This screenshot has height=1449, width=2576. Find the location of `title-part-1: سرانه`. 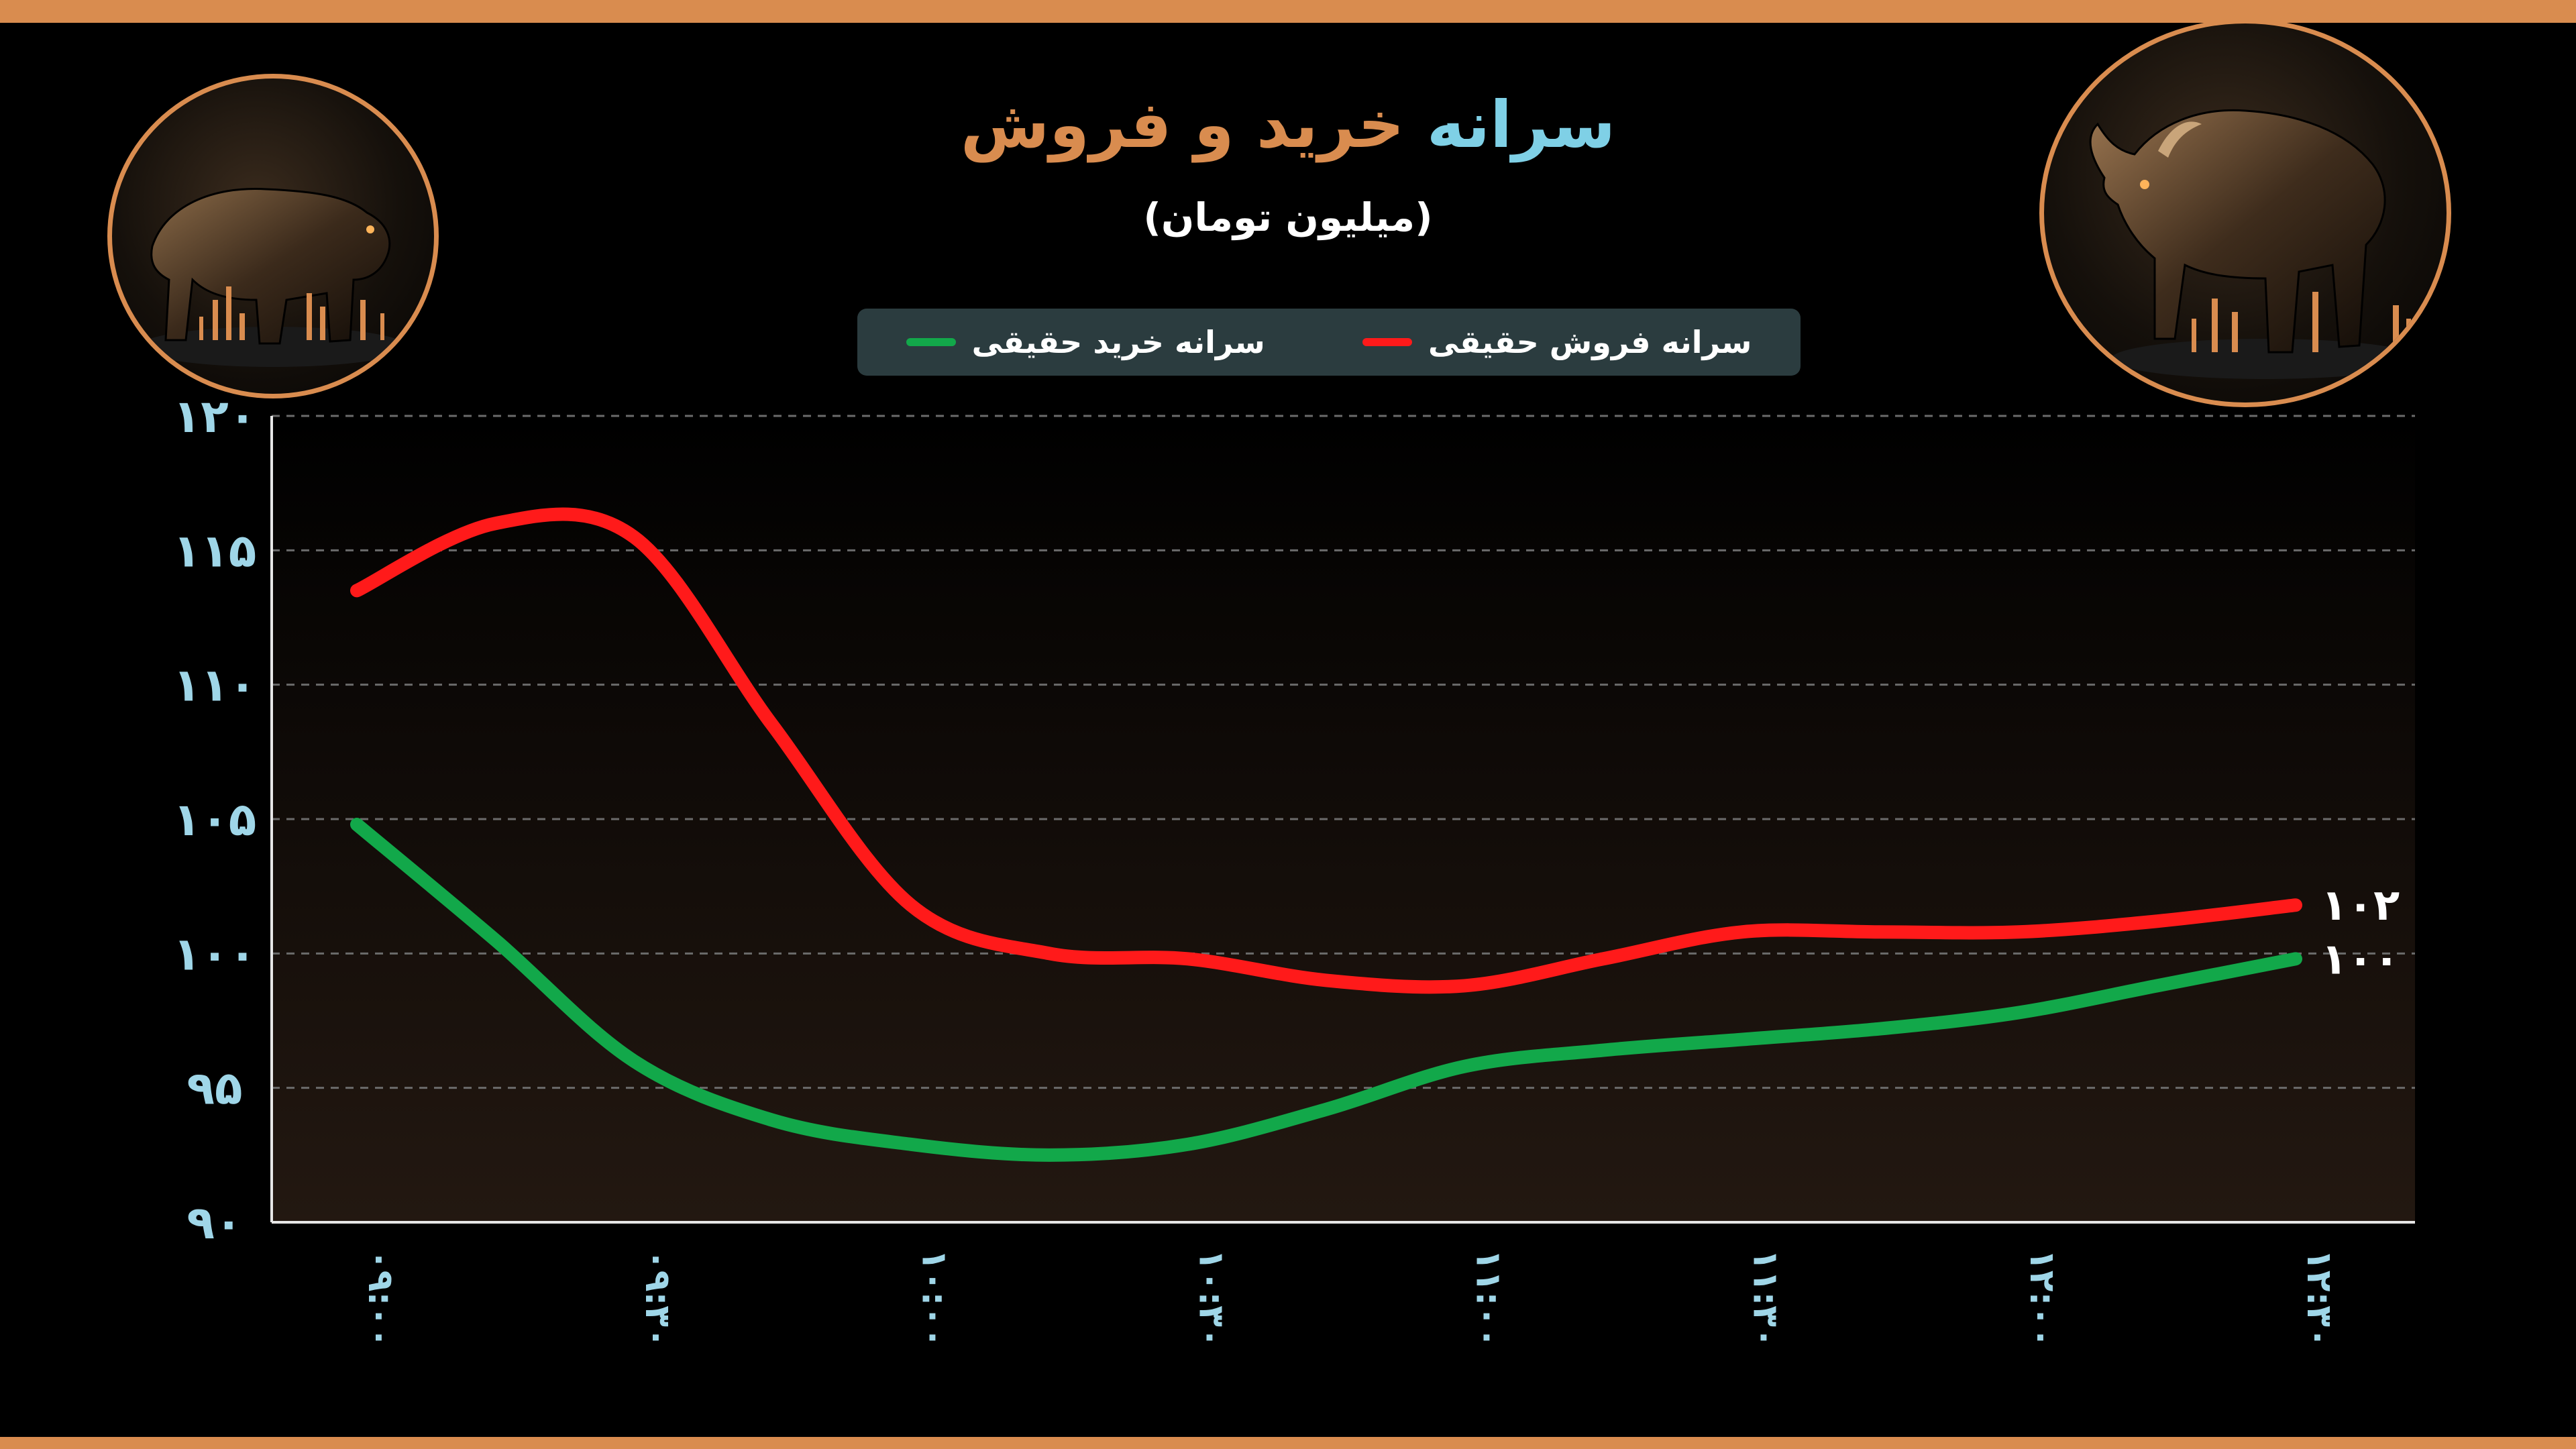

title-part-1: سرانه is located at coordinates (1521, 124).